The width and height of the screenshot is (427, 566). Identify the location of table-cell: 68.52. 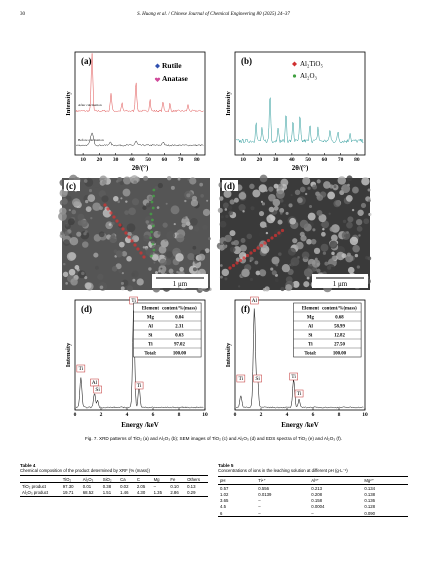
(88, 492).